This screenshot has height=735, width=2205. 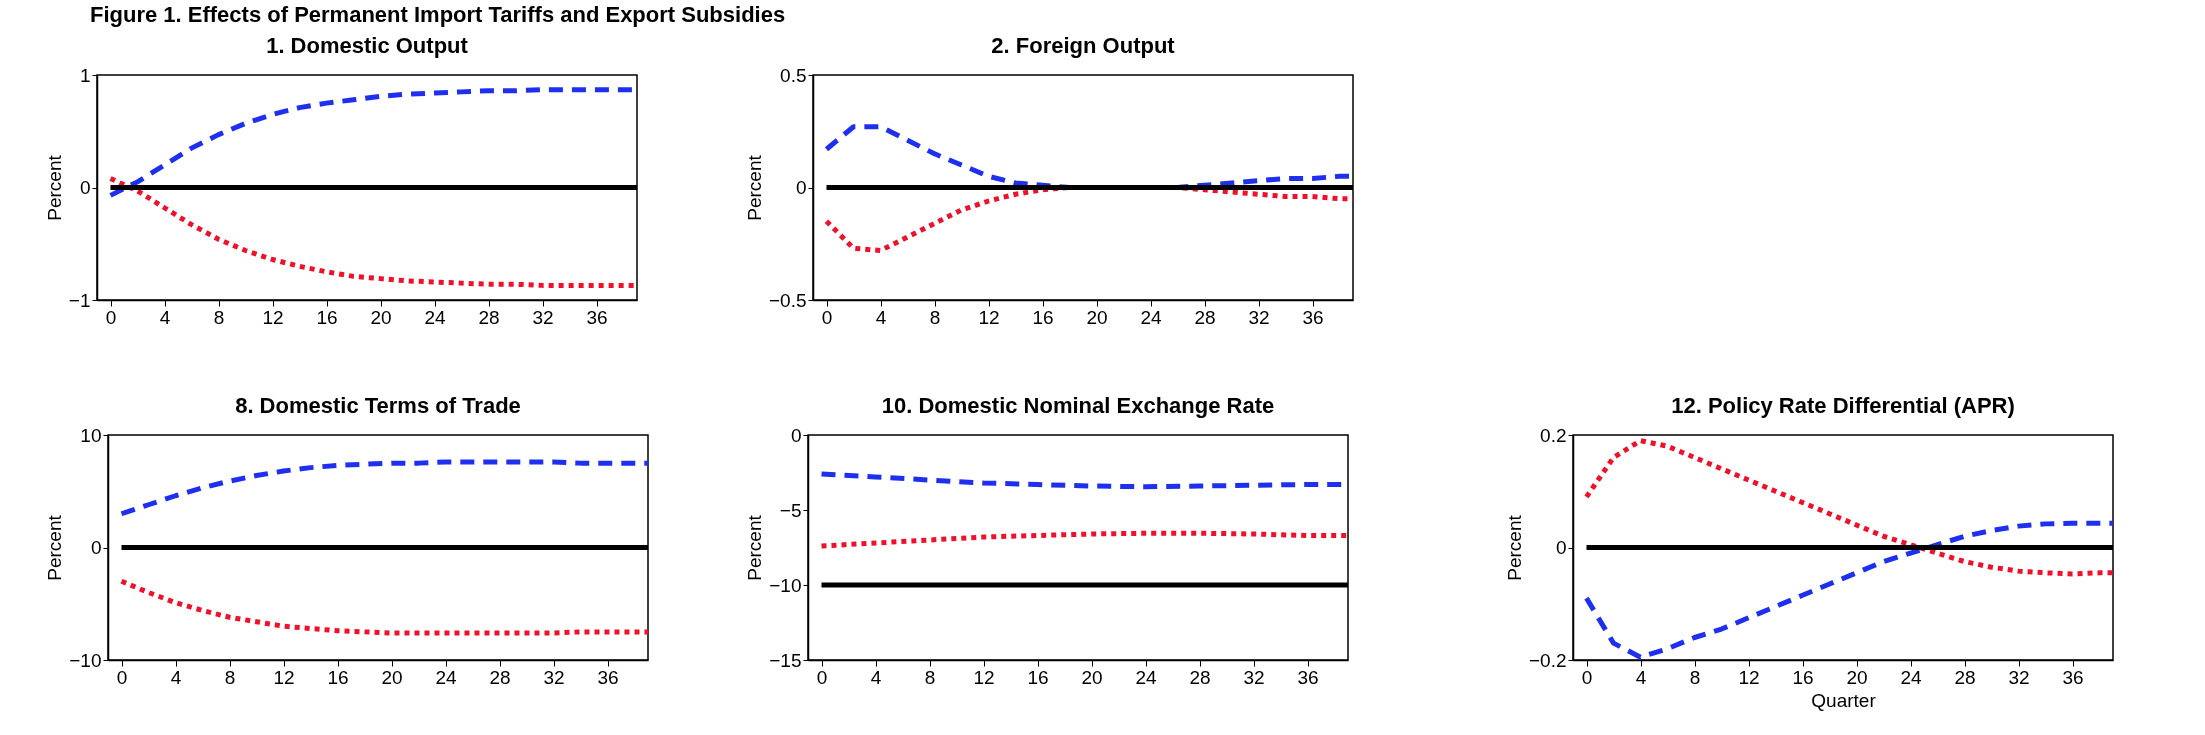 What do you see at coordinates (367, 45) in the screenshot?
I see `chart-title: 1. Domestic Output` at bounding box center [367, 45].